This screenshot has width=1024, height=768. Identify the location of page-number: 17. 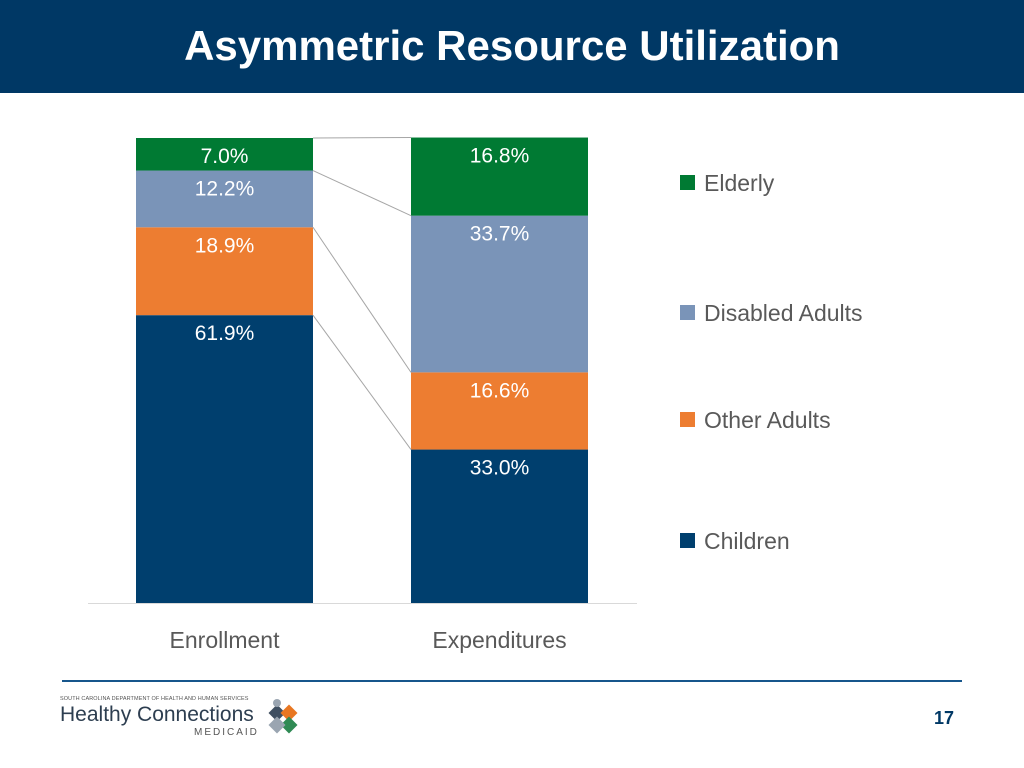
(943, 718).